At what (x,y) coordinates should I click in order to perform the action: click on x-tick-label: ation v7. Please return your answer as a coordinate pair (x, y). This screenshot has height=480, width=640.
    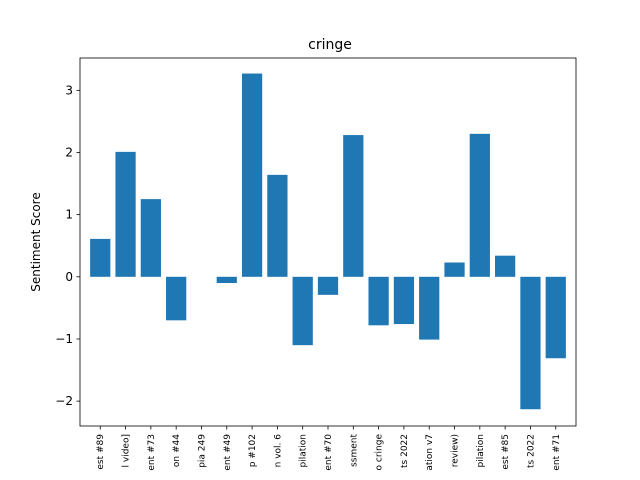
    Looking at the image, I should click on (430, 452).